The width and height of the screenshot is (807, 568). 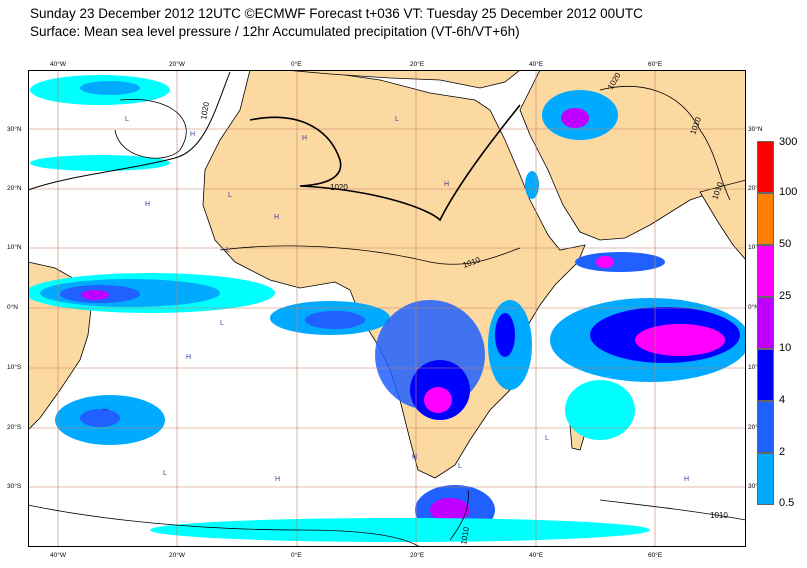 I want to click on precip-indian-ocean-core, so click(x=680, y=340).